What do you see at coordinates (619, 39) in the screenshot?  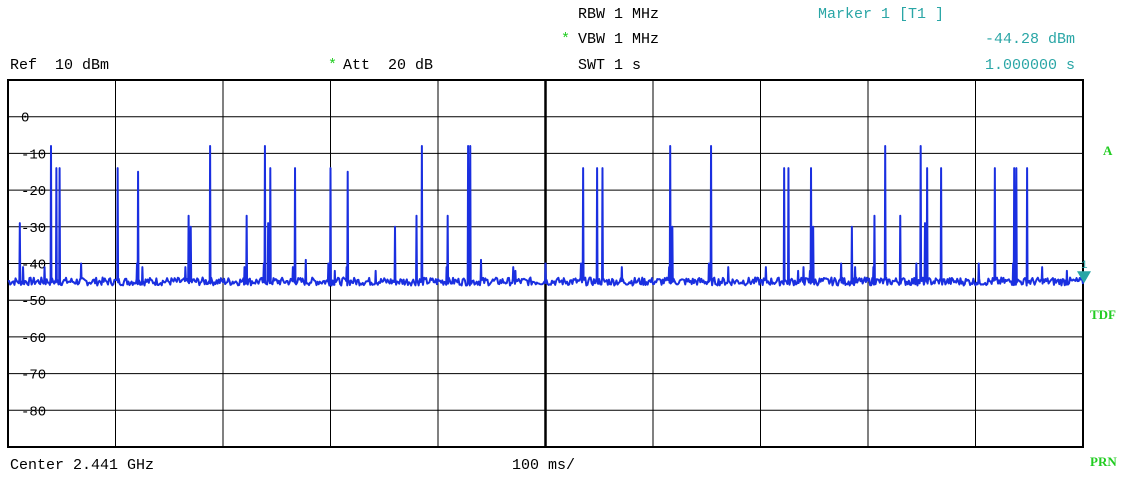 I see `vbw-readout: VBW 1 MHz` at bounding box center [619, 39].